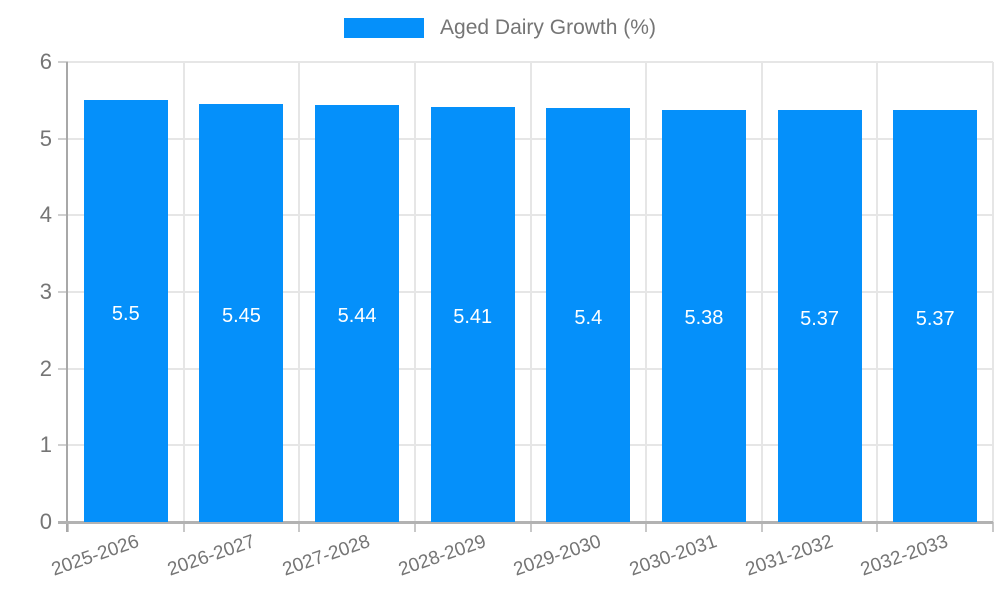  What do you see at coordinates (473, 317) in the screenshot?
I see `bar-value-label: 5.41` at bounding box center [473, 317].